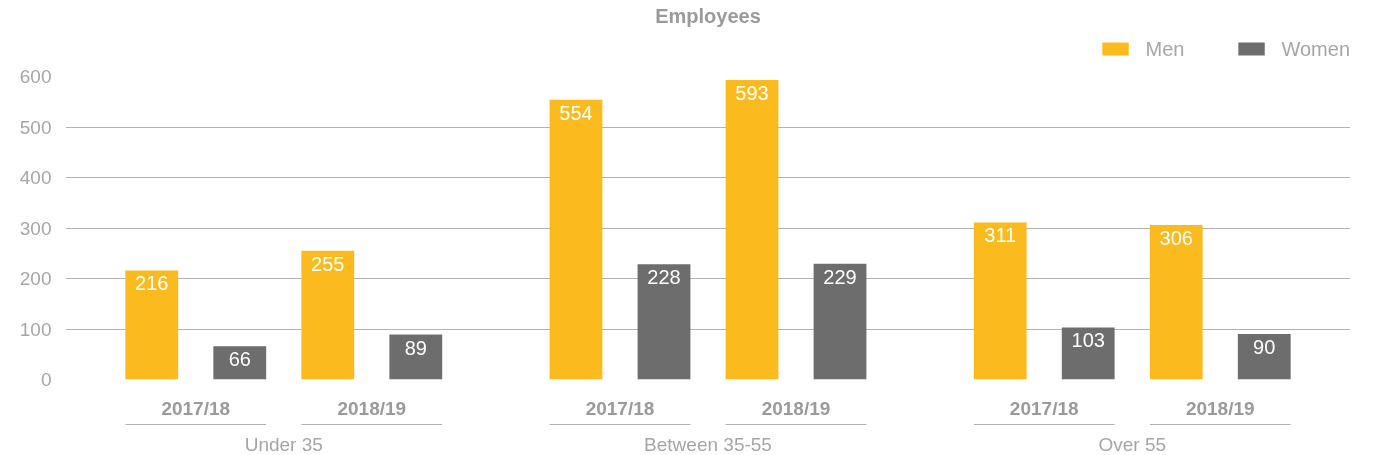 The width and height of the screenshot is (1389, 455). Describe the element at coordinates (239, 359) in the screenshot. I see `data-label: 66` at that location.